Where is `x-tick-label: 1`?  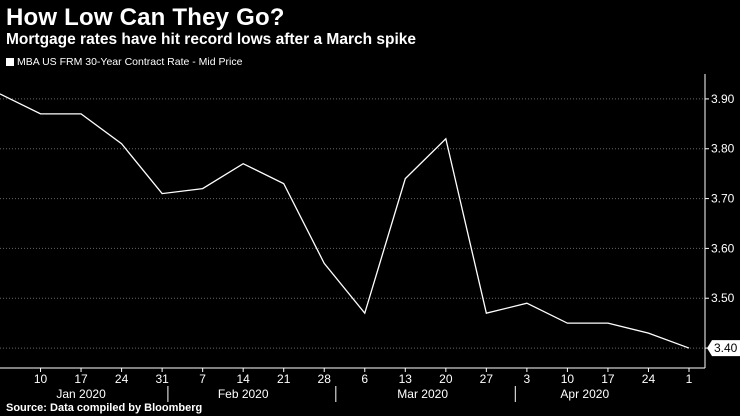 x-tick-label: 1 is located at coordinates (689, 379).